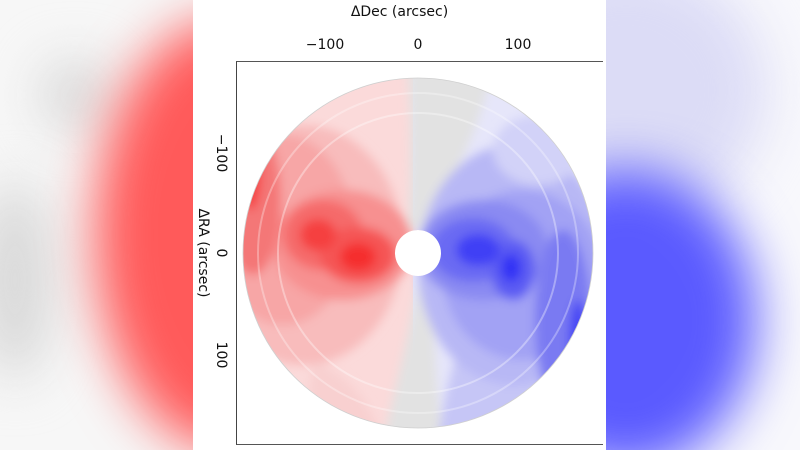 The width and height of the screenshot is (800, 450). What do you see at coordinates (518, 45) in the screenshot?
I see `x-tick-label: 100` at bounding box center [518, 45].